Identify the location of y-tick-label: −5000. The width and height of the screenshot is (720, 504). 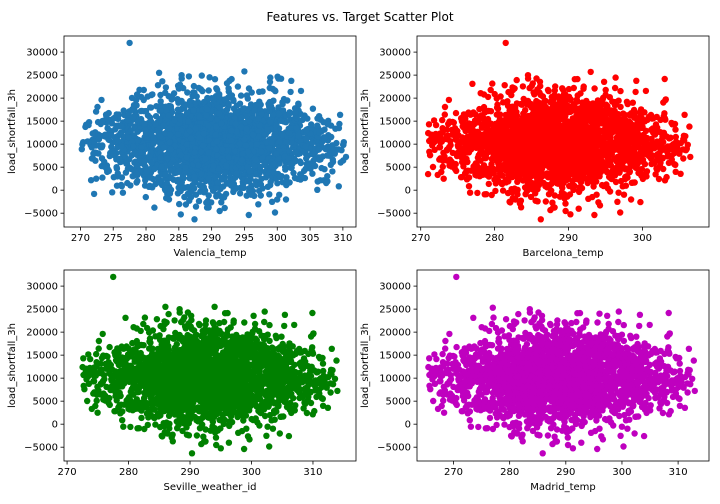
(41, 214).